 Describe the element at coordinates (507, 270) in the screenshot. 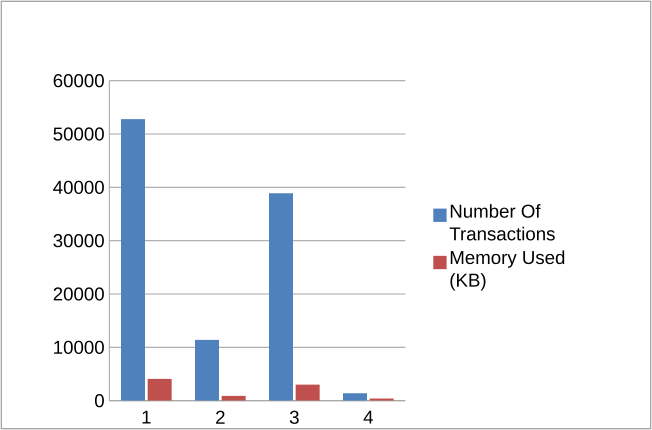

I see `legend-label: Memory Used (KB)` at that location.